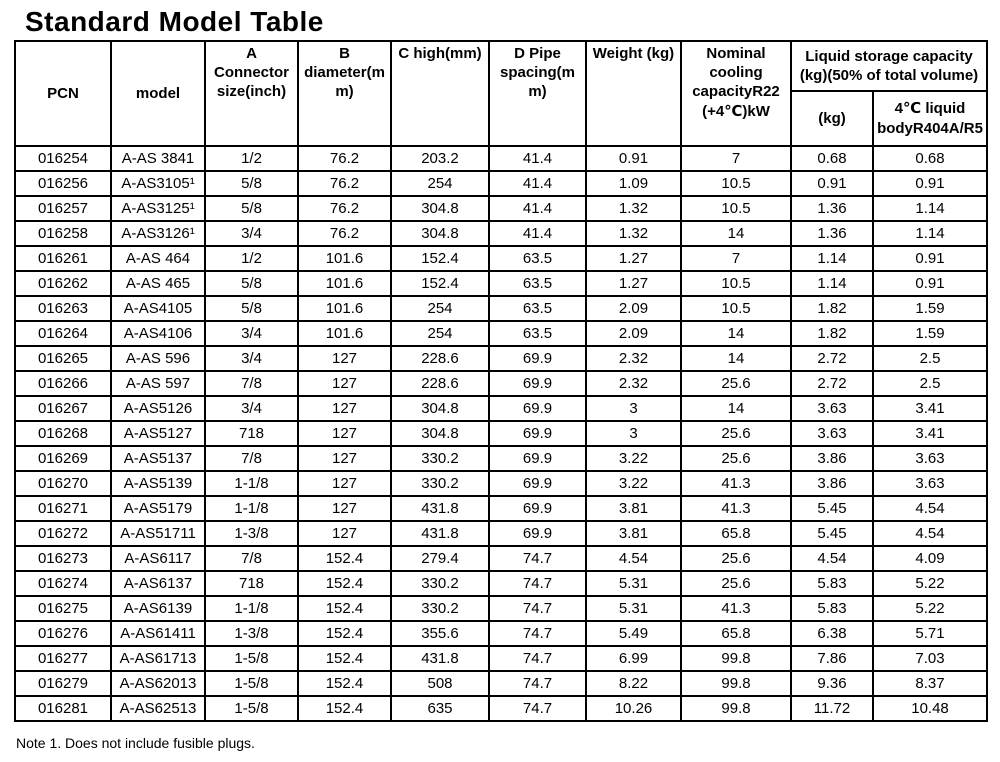 This screenshot has height=762, width=1000. I want to click on col-header-connector-size: A Connector size(inch), so click(251, 93).